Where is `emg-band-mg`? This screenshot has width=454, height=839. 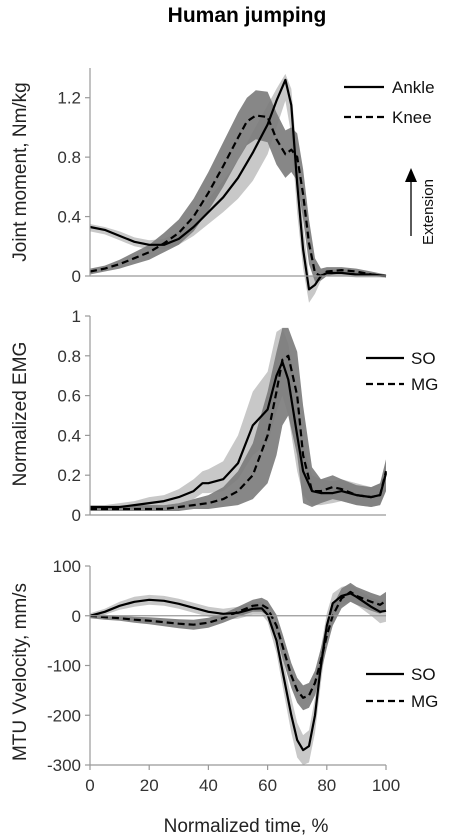
emg-band-mg is located at coordinates (238, 419).